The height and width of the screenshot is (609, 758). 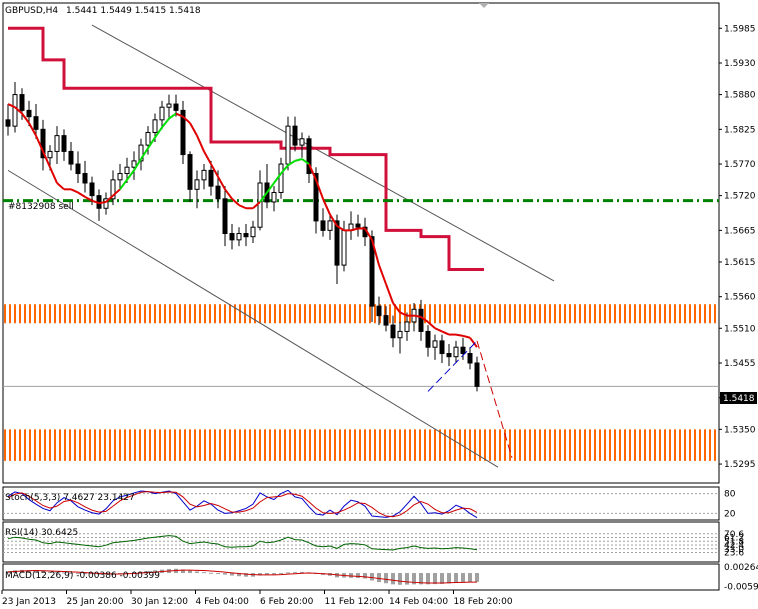 I want to click on price-tick-label: 1.5350, so click(x=740, y=430).